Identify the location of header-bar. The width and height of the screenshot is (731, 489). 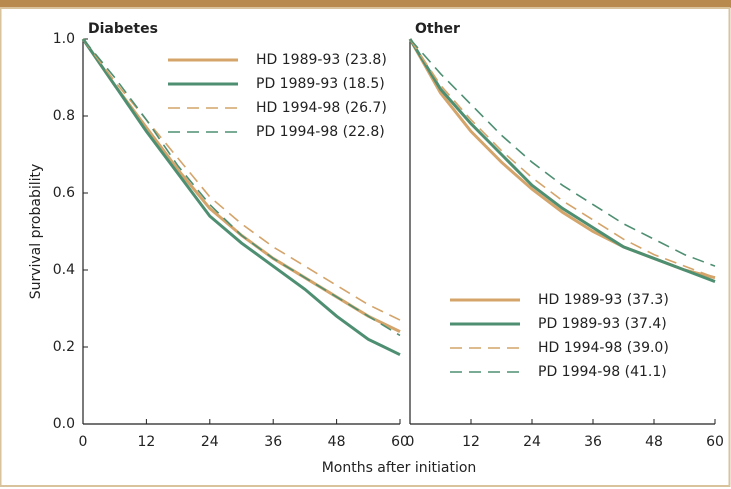
(365, 4).